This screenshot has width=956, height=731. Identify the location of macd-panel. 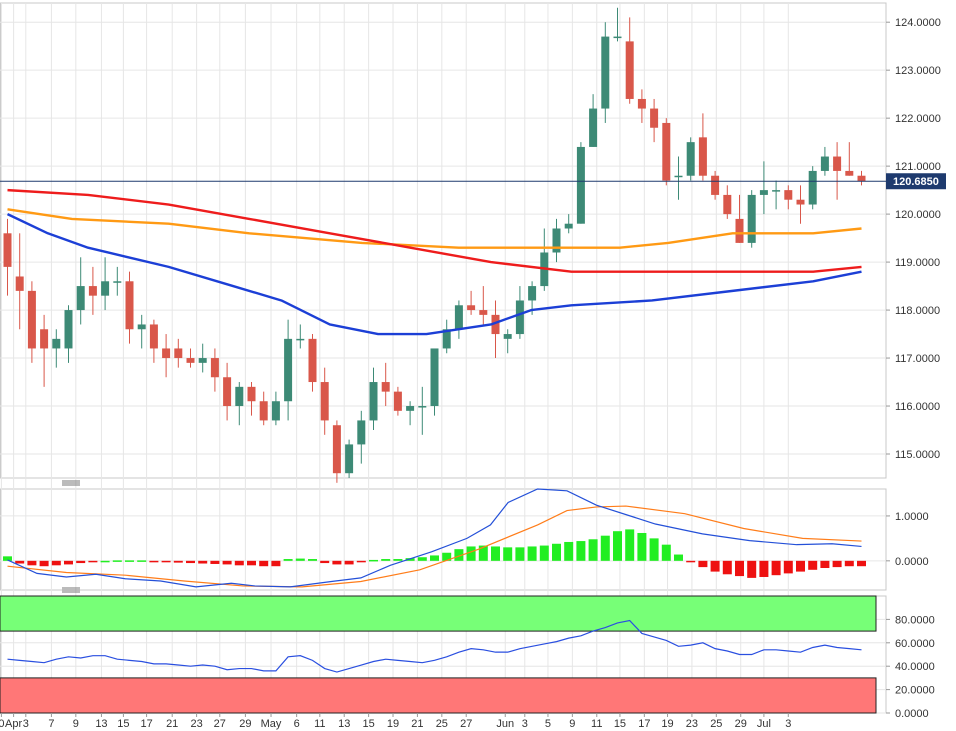
(434, 538).